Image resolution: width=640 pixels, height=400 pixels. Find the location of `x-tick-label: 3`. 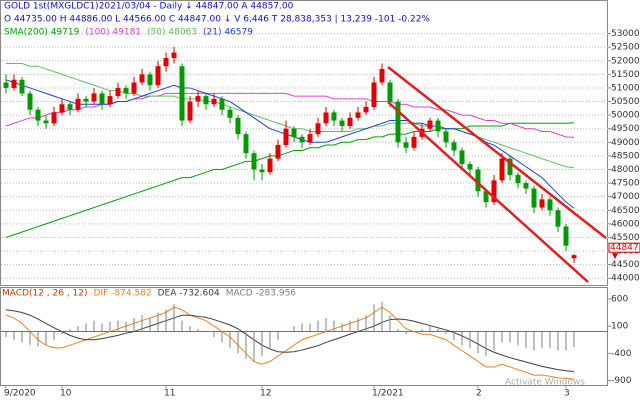

x-tick-label: 3 is located at coordinates (567, 394).